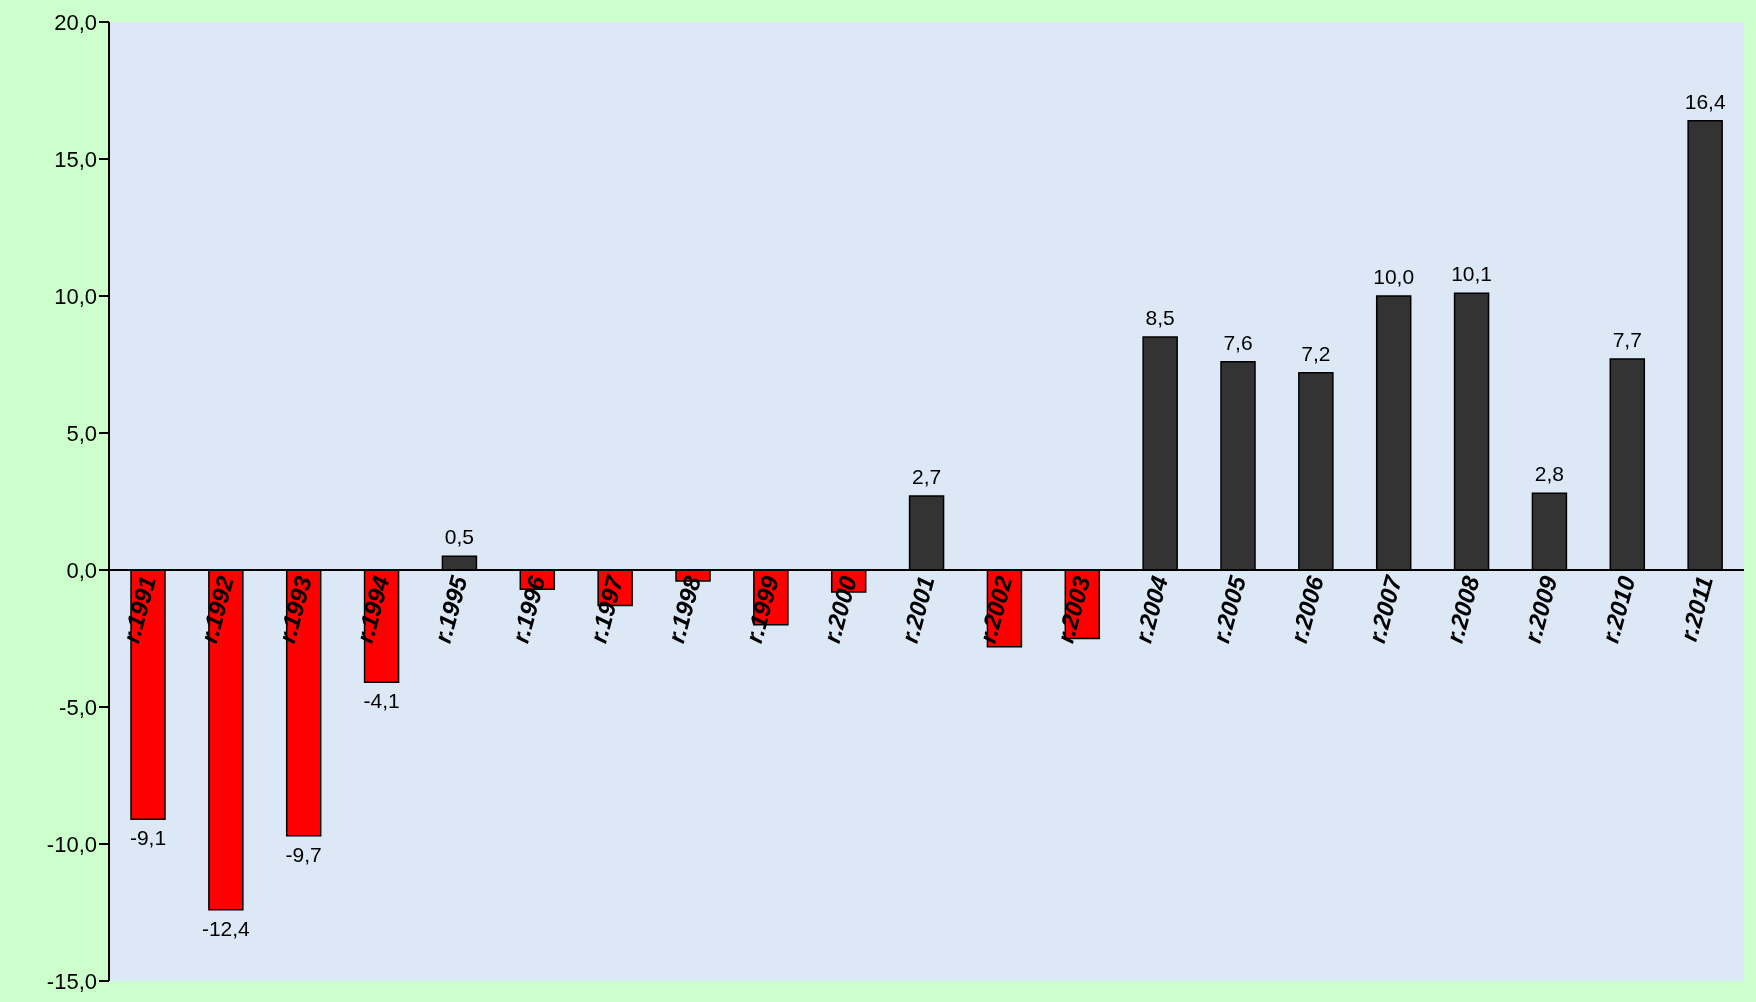 The image size is (1756, 1002). Describe the element at coordinates (1618, 609) in the screenshot. I see `x-tick-label: r.2010` at that location.